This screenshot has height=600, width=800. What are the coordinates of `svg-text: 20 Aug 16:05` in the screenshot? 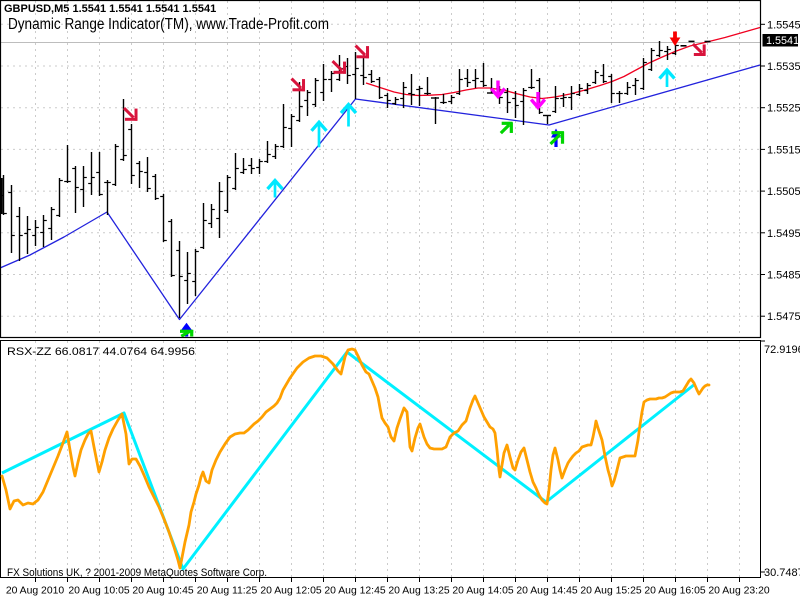 It's located at (674, 591).